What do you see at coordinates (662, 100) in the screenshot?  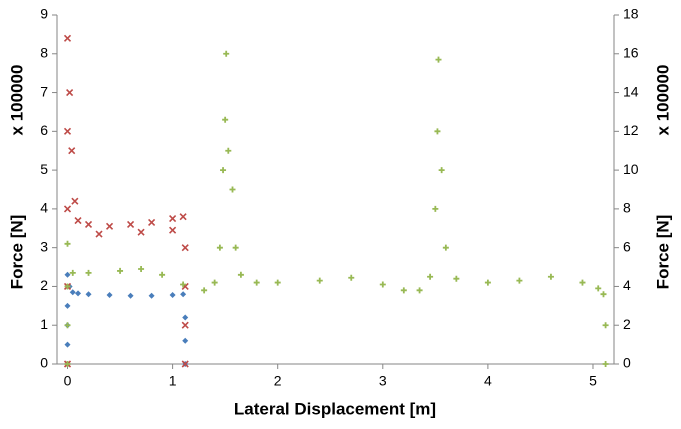 I see `y2-axis-unit: x 100000` at bounding box center [662, 100].